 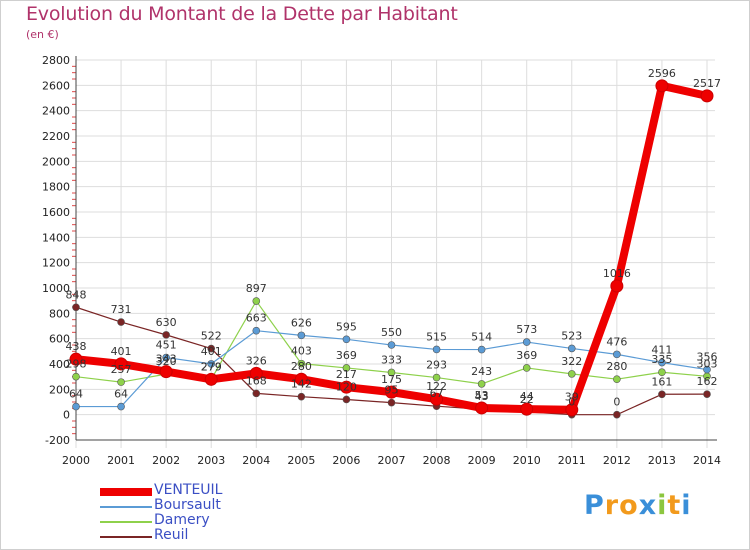 What do you see at coordinates (188, 490) in the screenshot?
I see `legend-label: VENTEUIL` at bounding box center [188, 490].